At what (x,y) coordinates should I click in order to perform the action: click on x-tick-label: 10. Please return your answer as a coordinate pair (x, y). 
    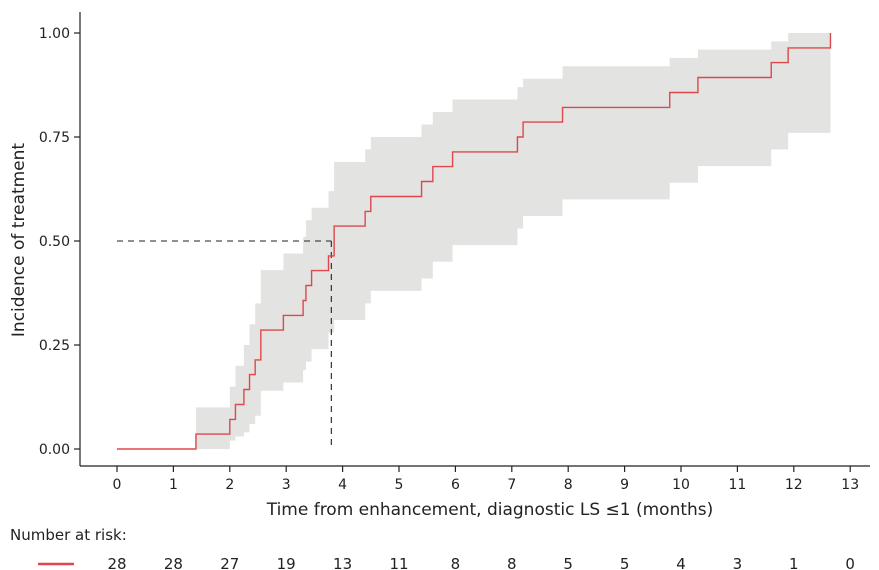
    Looking at the image, I should click on (681, 485).